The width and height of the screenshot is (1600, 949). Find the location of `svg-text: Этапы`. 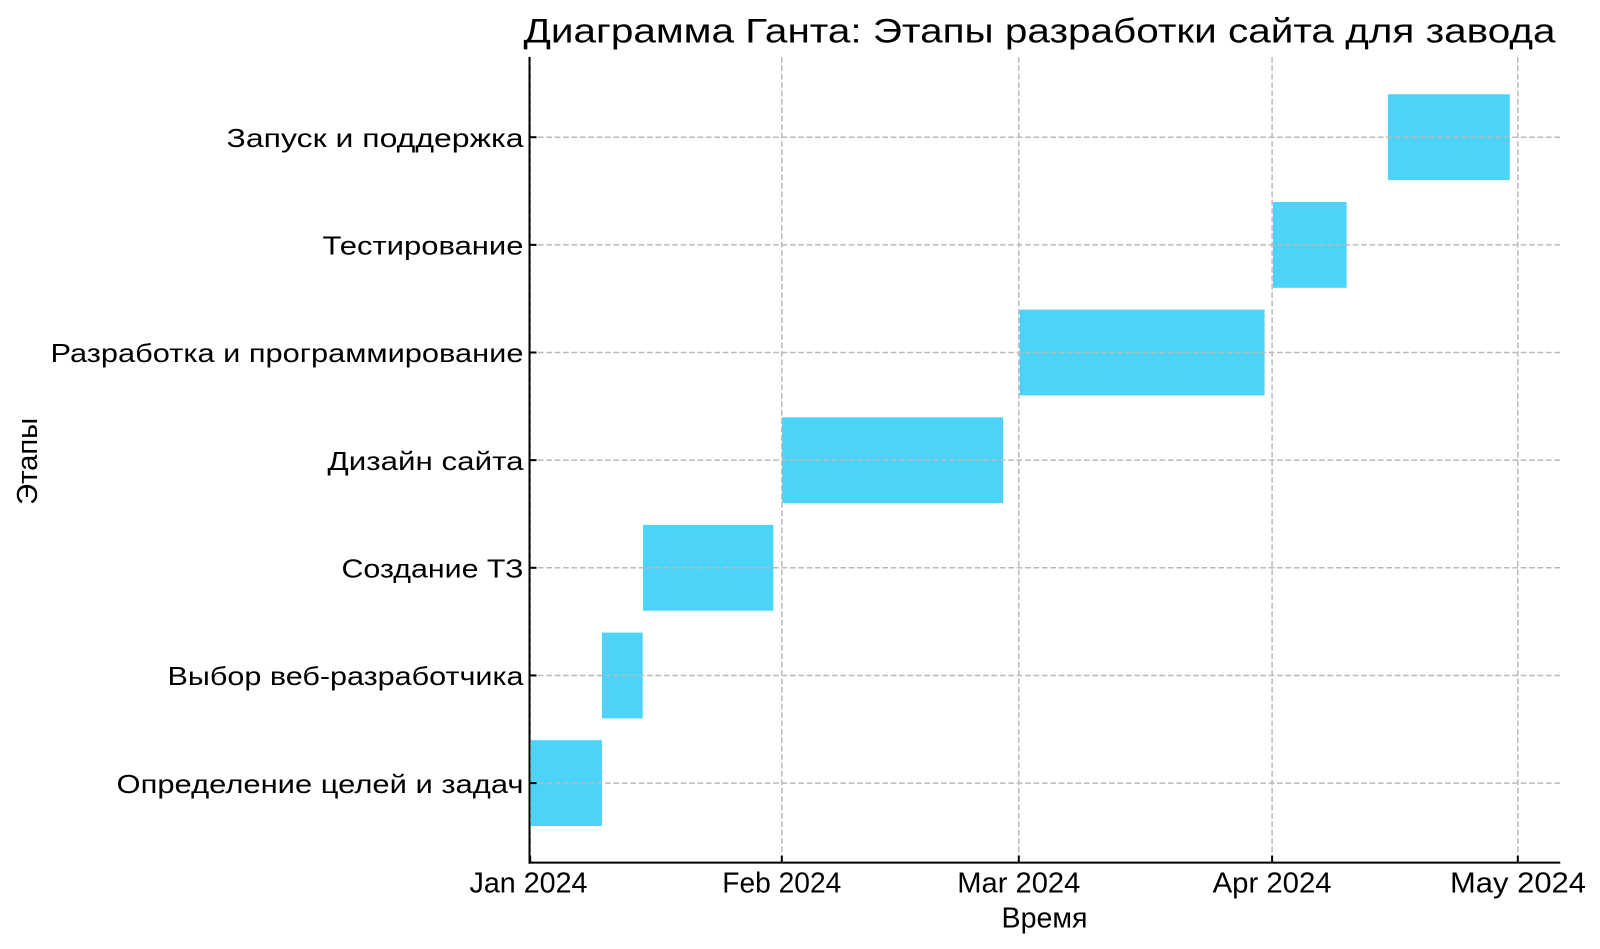

svg-text: Этапы is located at coordinates (28, 461).